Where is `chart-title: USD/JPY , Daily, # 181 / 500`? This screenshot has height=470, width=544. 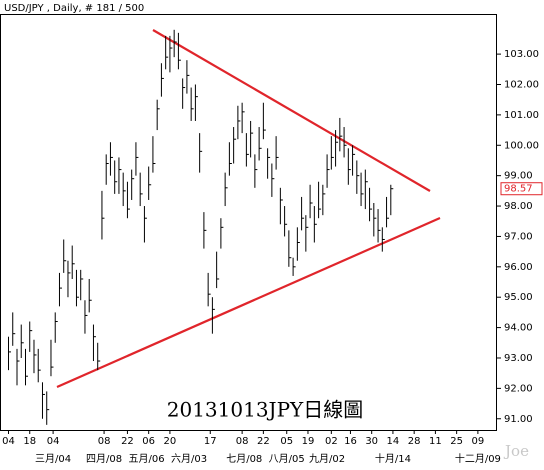
chart-title: USD/JPY , Daily, # 181 / 500 is located at coordinates (74, 8).